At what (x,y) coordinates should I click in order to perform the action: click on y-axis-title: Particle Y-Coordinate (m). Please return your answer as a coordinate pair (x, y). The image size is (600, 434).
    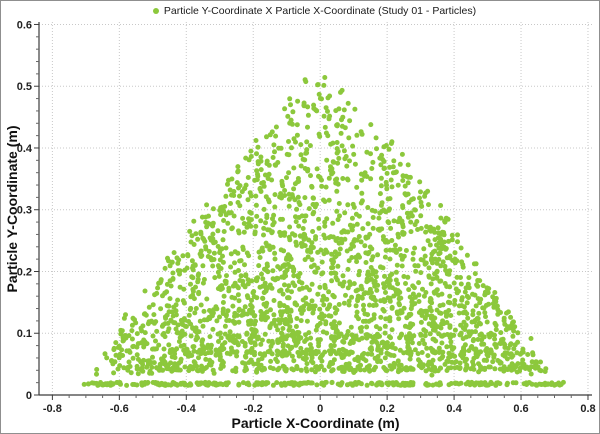
    Looking at the image, I should click on (12, 209).